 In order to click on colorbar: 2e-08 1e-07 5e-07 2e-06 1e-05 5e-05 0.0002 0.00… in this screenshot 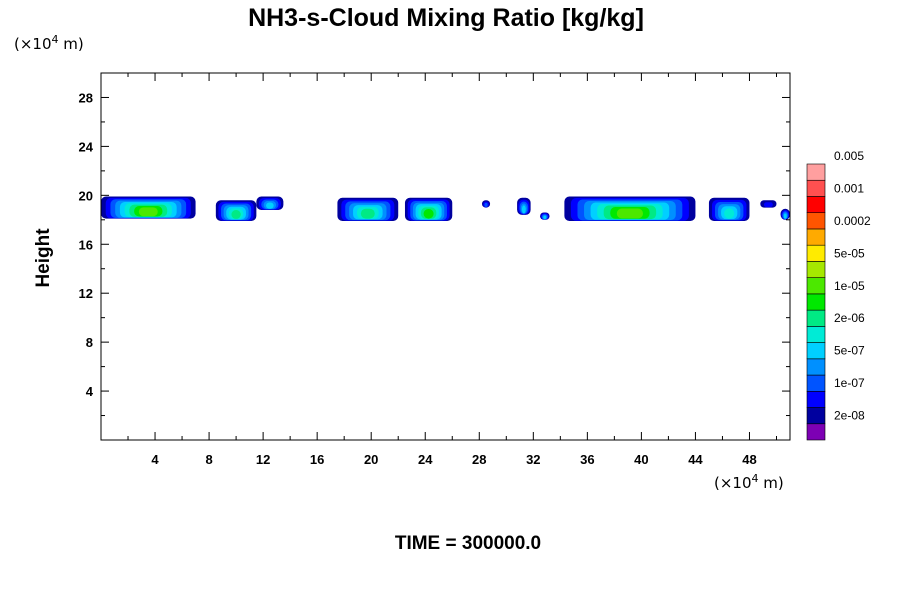, I will do `click(838, 295)`.